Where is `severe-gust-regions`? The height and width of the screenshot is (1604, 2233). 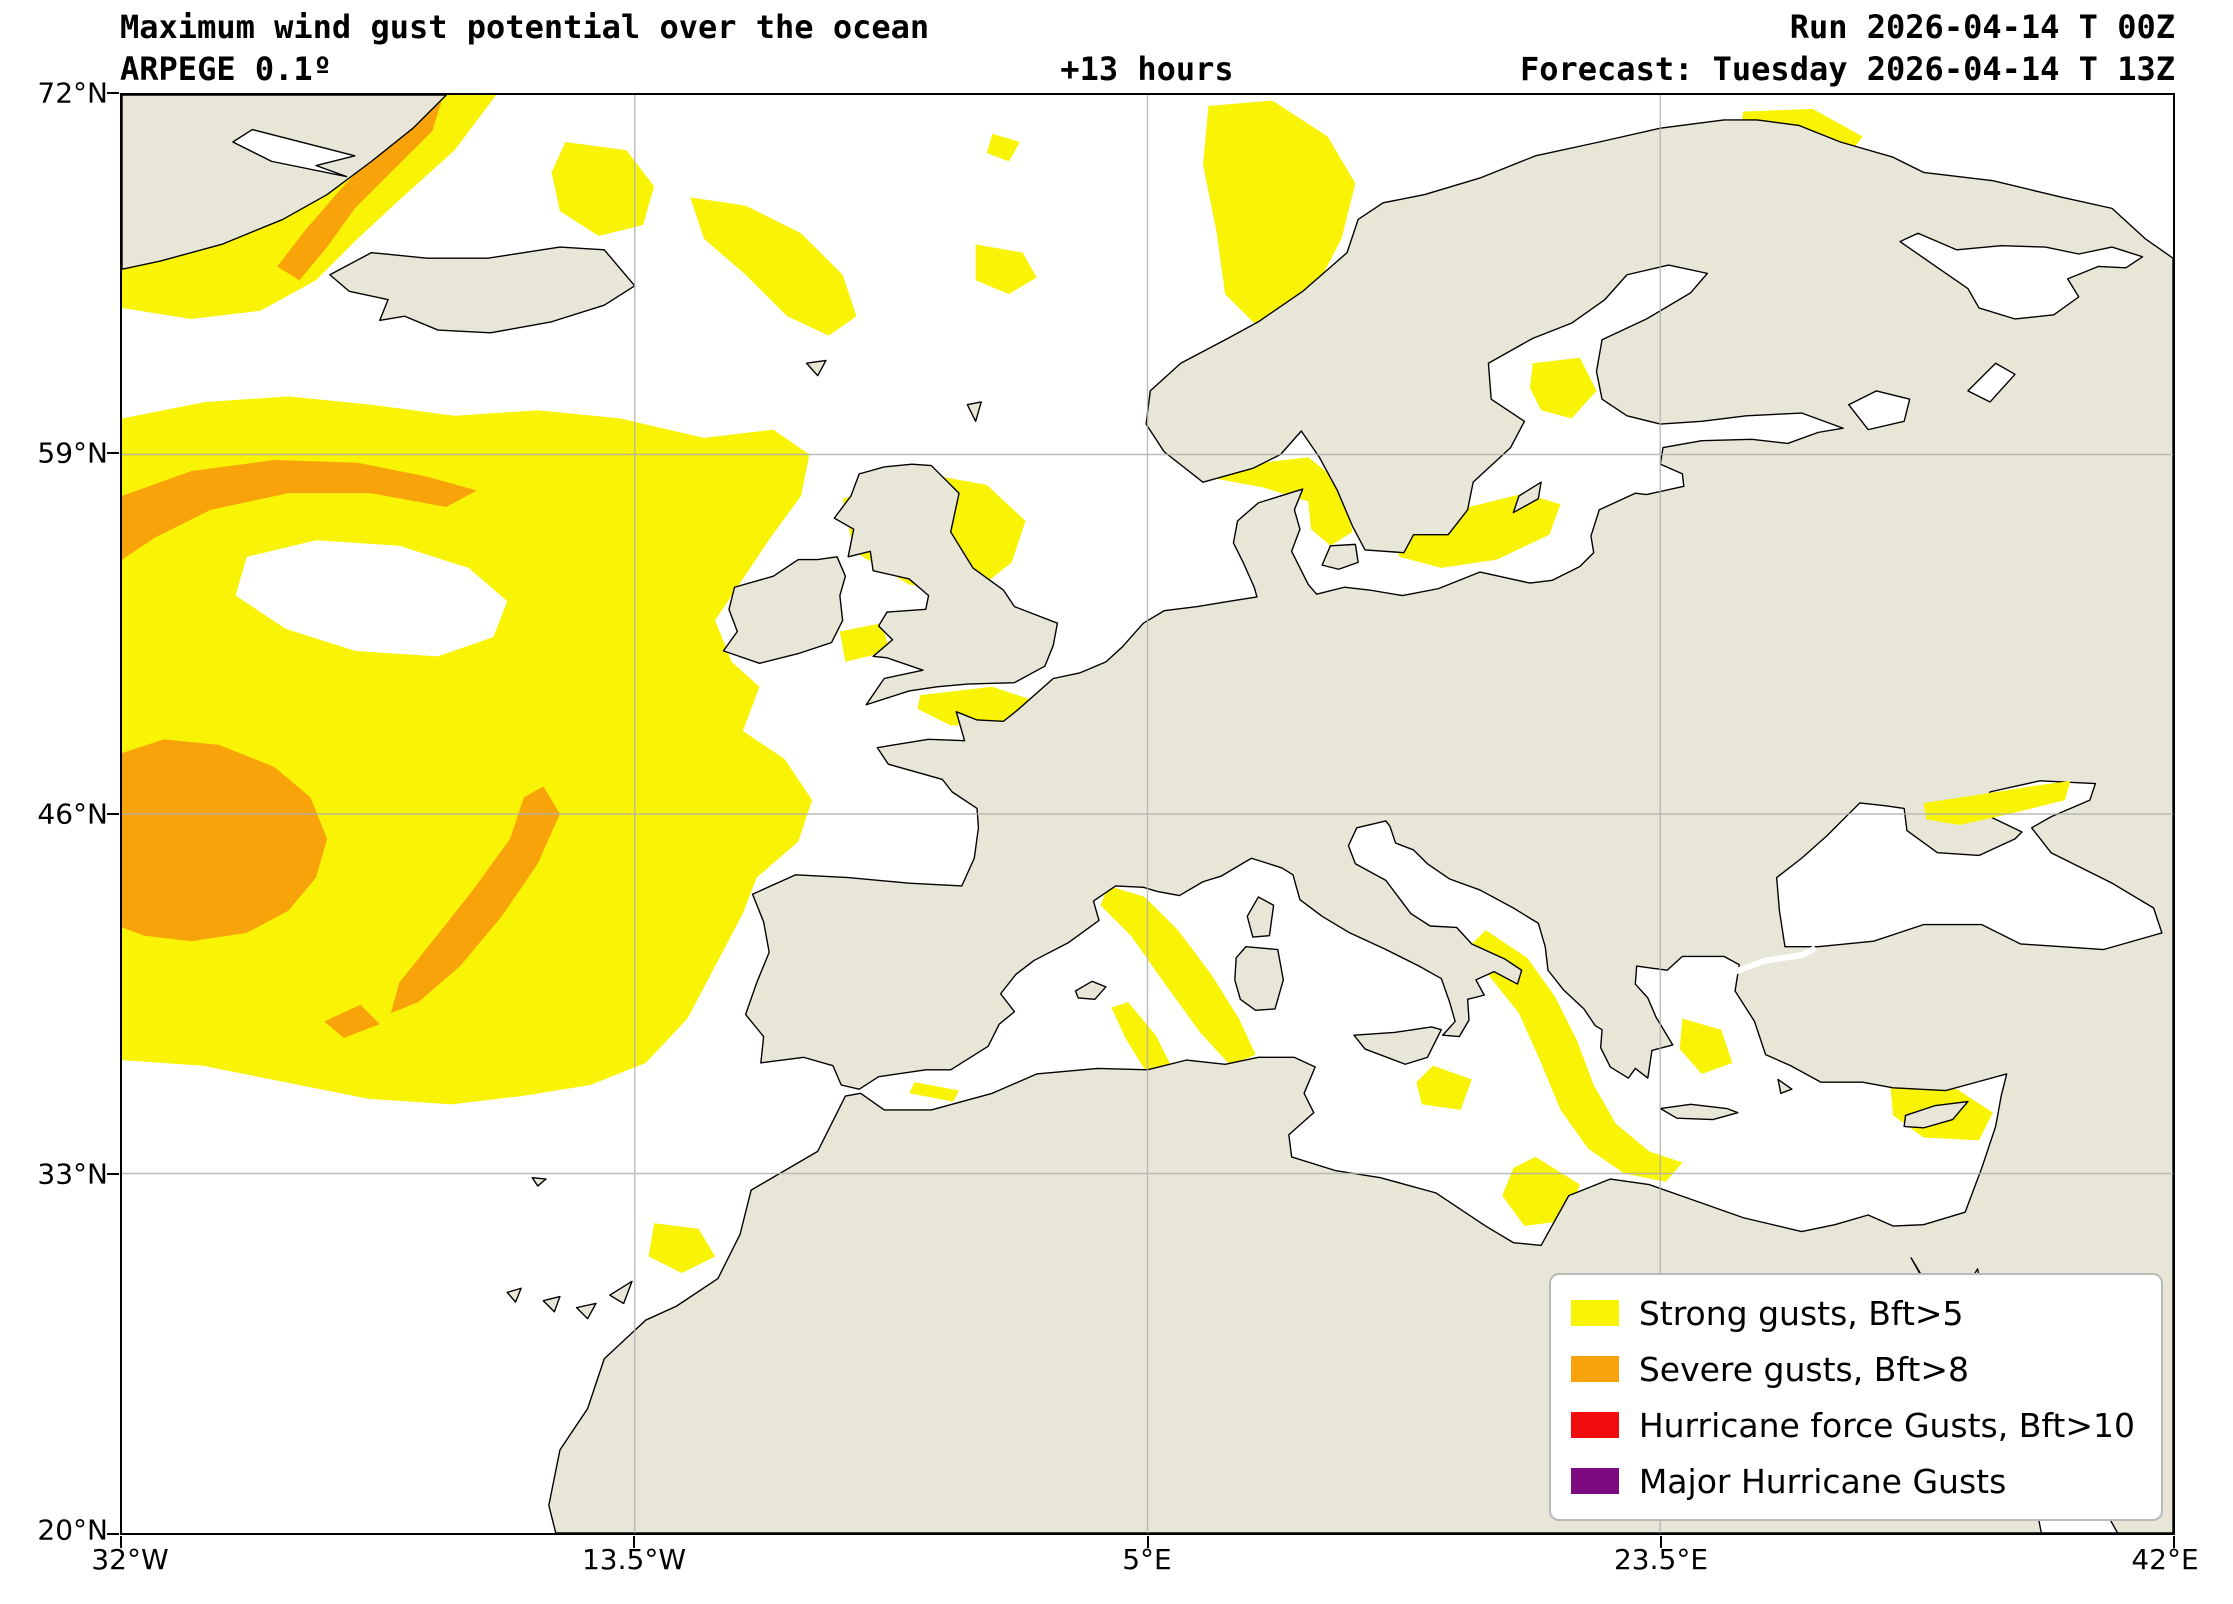
severe-gust-regions is located at coordinates (341, 566).